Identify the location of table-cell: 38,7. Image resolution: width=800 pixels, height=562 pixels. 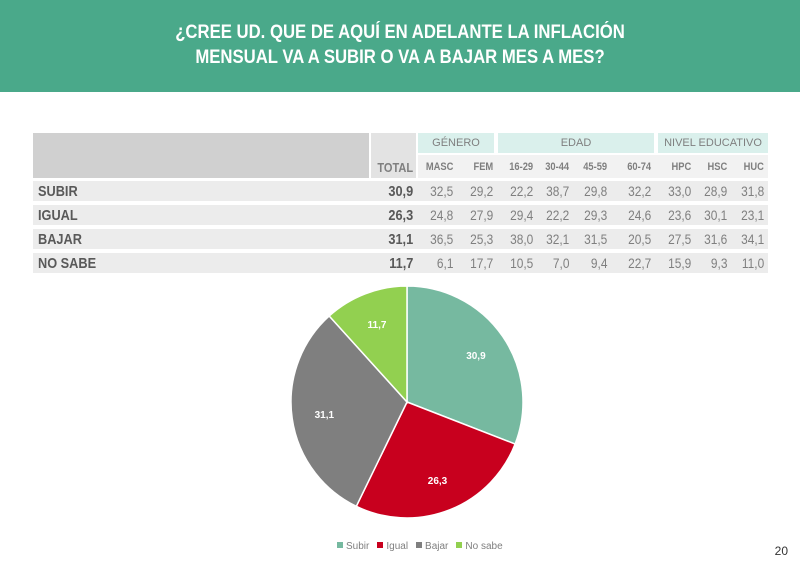
(554, 191).